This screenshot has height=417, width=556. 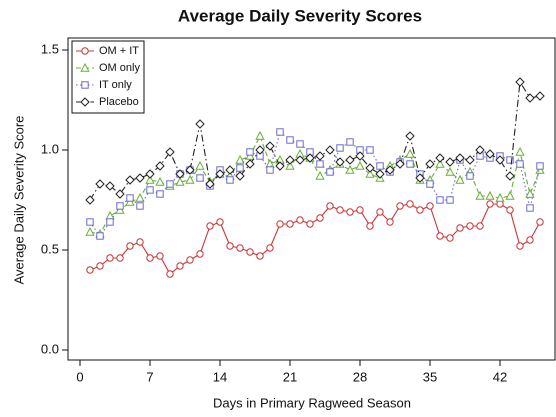 I want to click on y-tick-label: 1.0, so click(x=50, y=148).